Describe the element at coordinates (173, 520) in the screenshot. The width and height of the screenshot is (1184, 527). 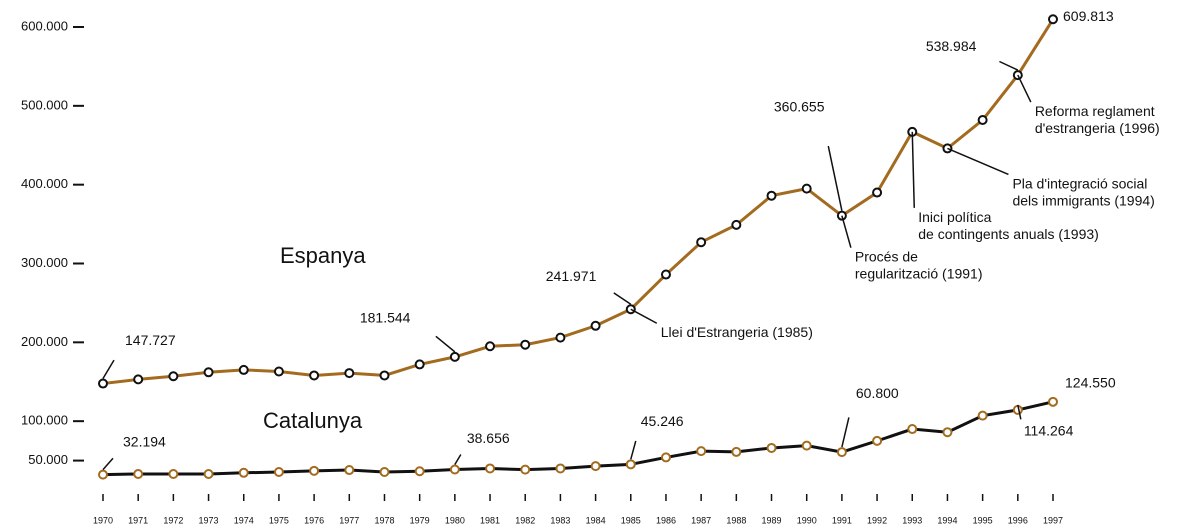
I see `x-tick-label: 1972` at that location.